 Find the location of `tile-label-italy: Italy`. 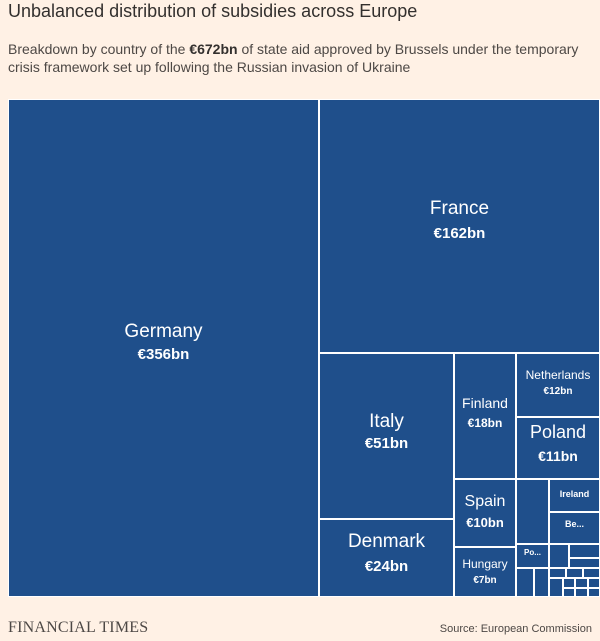

tile-label-italy: Italy is located at coordinates (386, 421).